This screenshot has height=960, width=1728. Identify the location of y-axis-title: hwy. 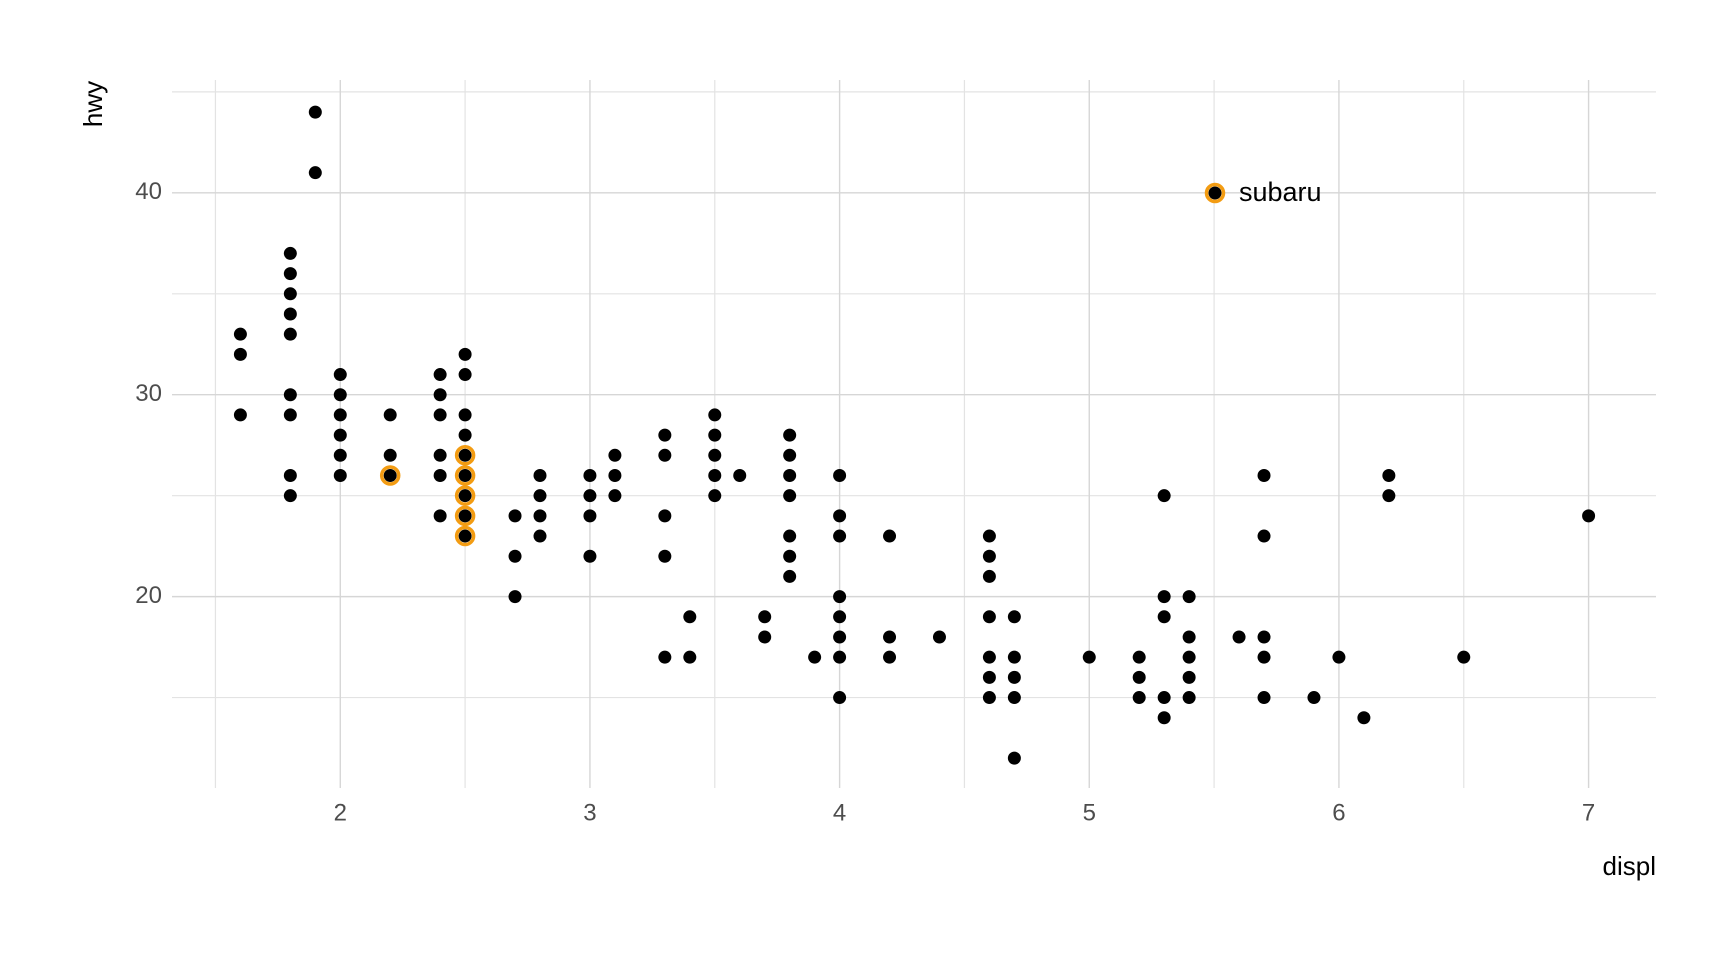
(93, 104).